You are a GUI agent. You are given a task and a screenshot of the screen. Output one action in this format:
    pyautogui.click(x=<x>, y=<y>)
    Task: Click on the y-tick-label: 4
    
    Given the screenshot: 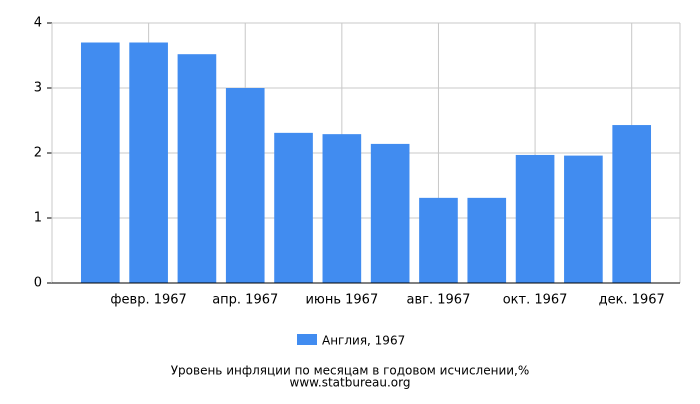 What is the action you would take?
    pyautogui.click(x=38, y=23)
    